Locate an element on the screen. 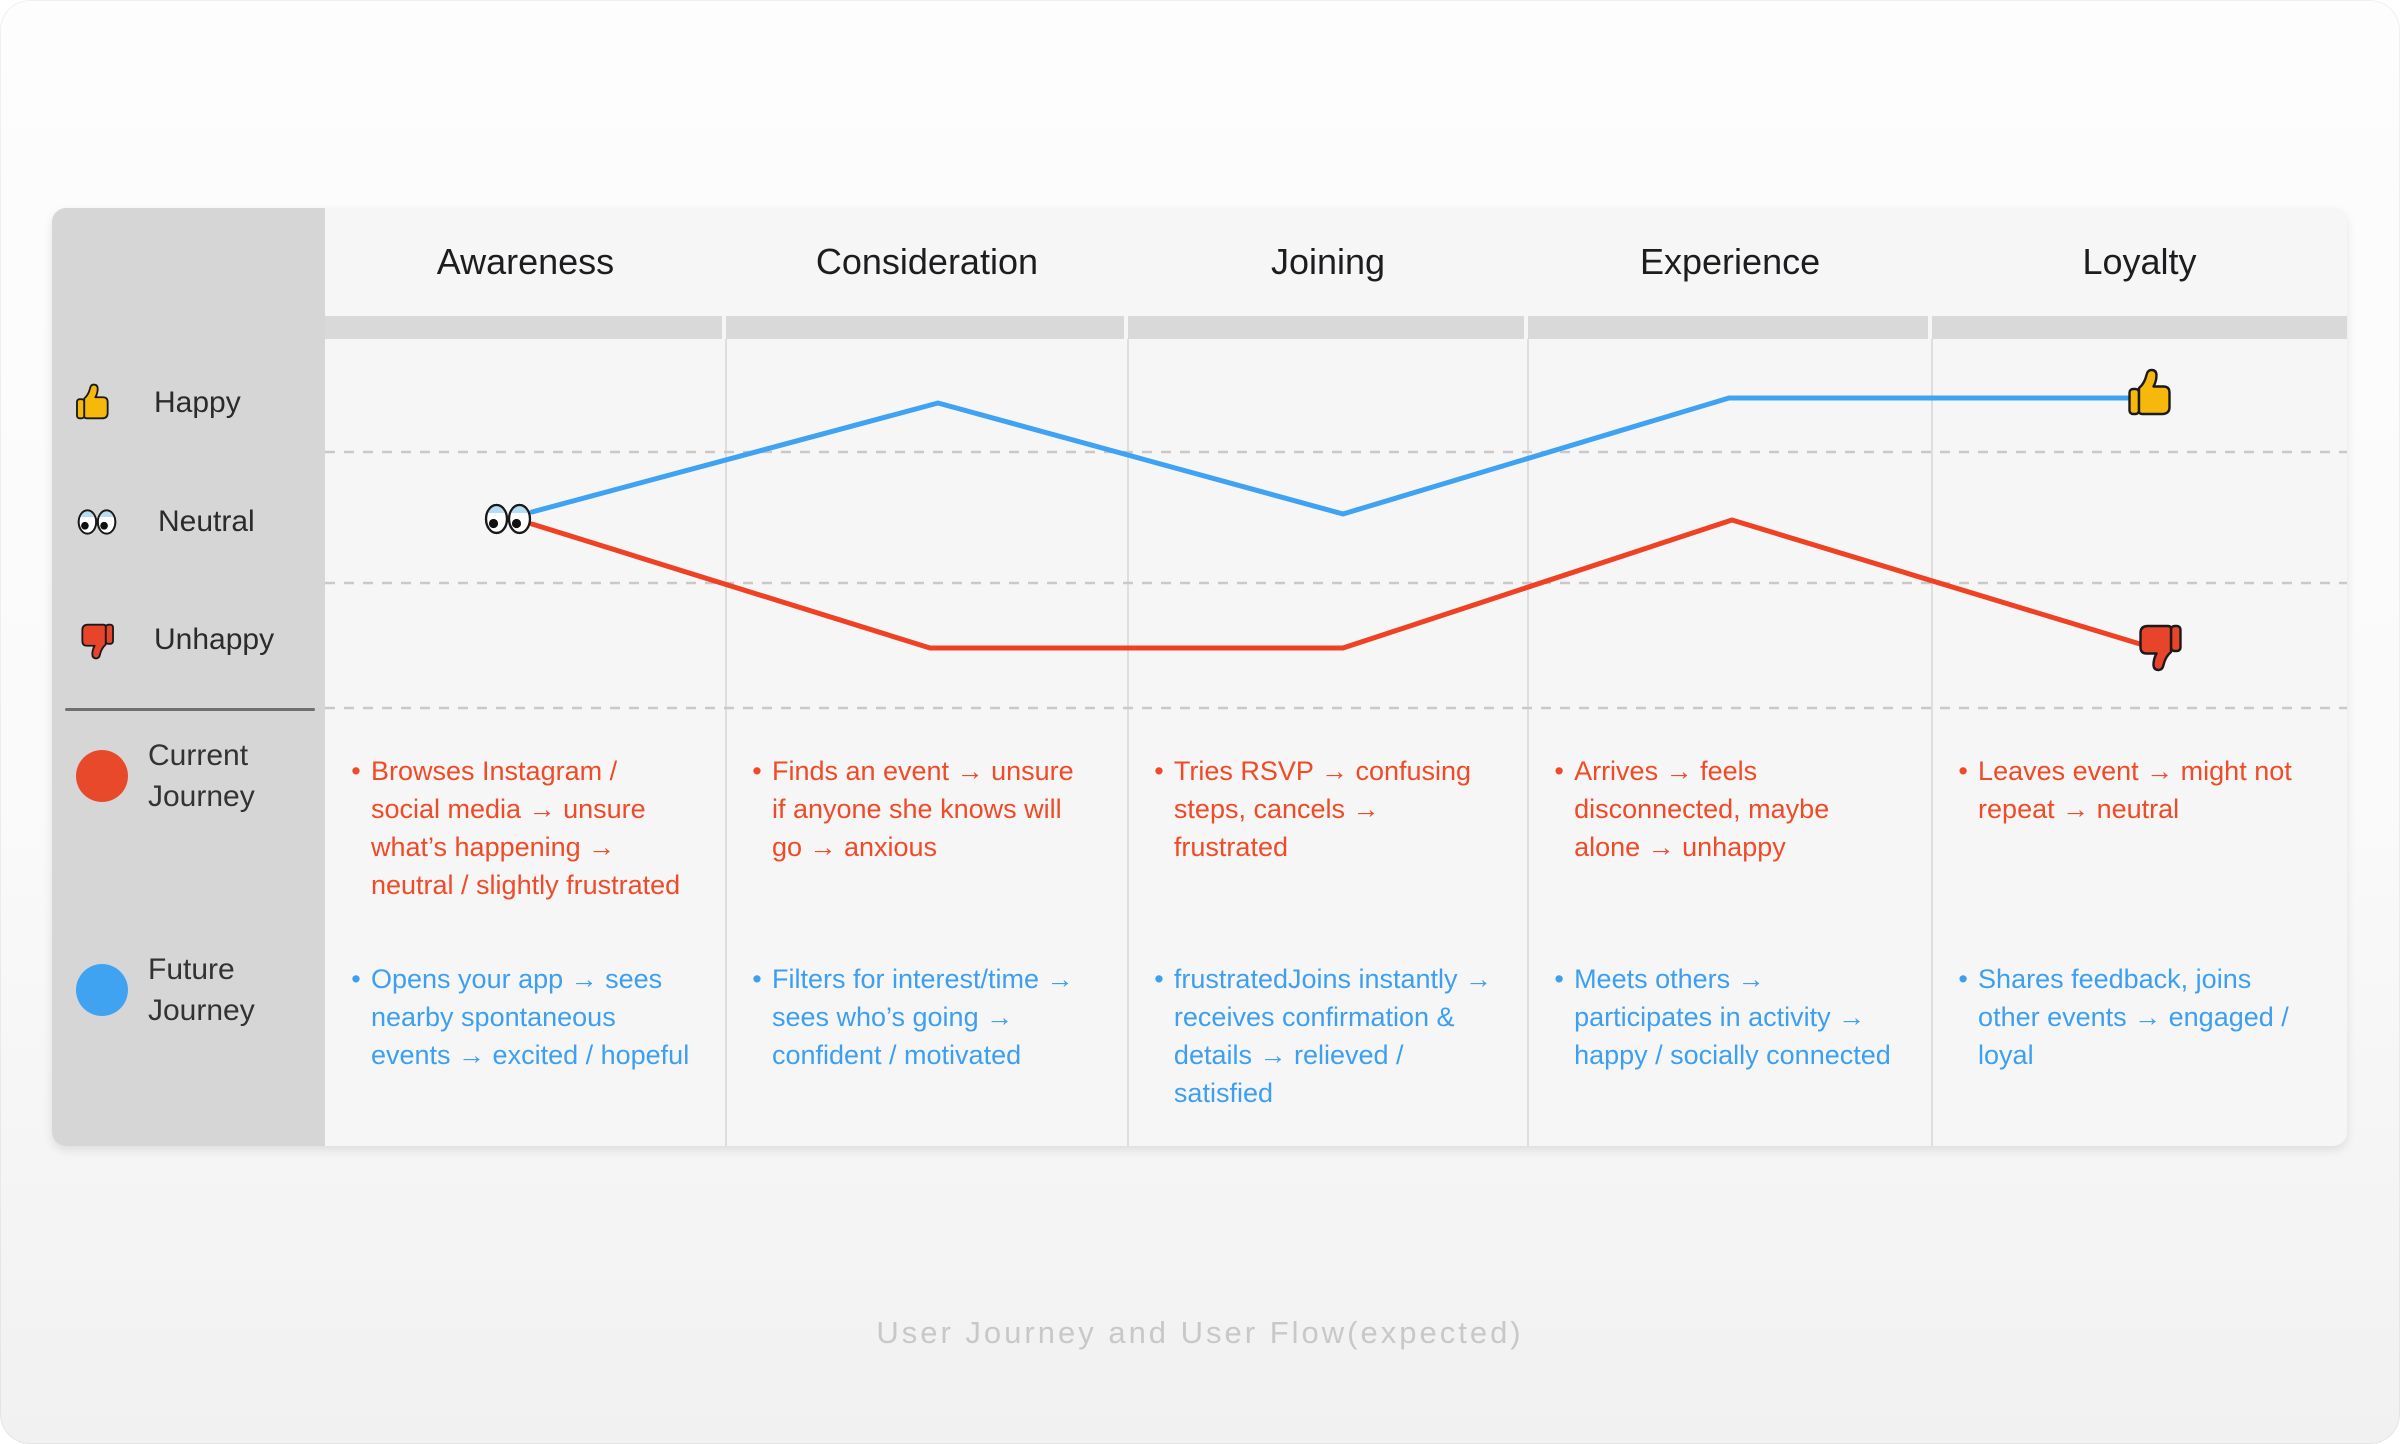  stage-title-consideration: Consideration is located at coordinates (926, 261).